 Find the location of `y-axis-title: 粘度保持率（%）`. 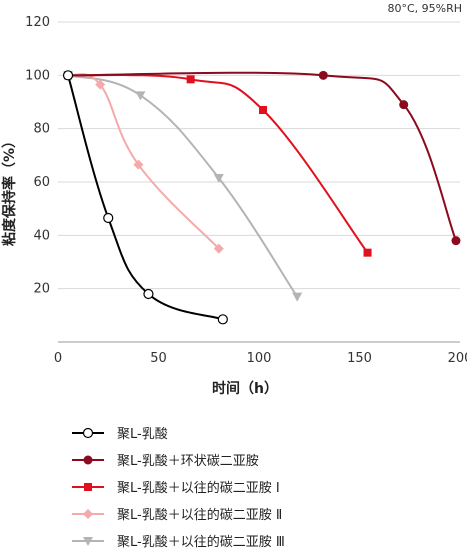

y-axis-title: 粘度保持率（%） is located at coordinates (9, 190).